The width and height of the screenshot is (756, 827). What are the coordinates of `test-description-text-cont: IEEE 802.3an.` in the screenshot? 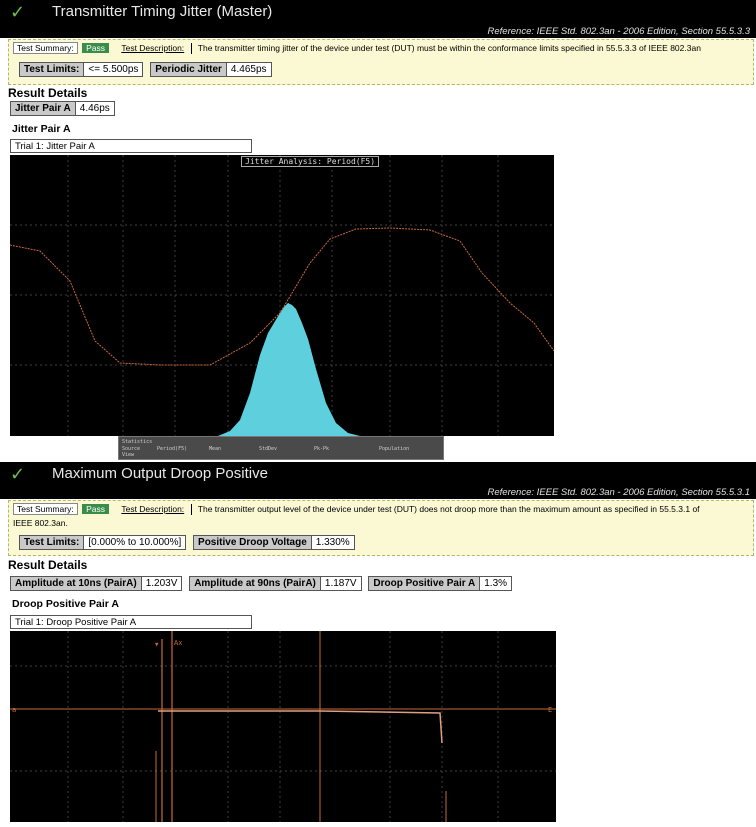 It's located at (40, 523).